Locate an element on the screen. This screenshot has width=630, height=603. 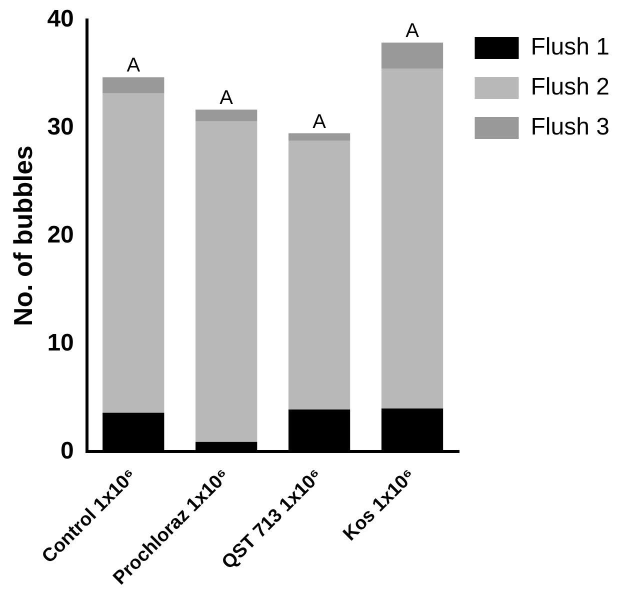
y-tick-label: 40 is located at coordinates (60, 19).